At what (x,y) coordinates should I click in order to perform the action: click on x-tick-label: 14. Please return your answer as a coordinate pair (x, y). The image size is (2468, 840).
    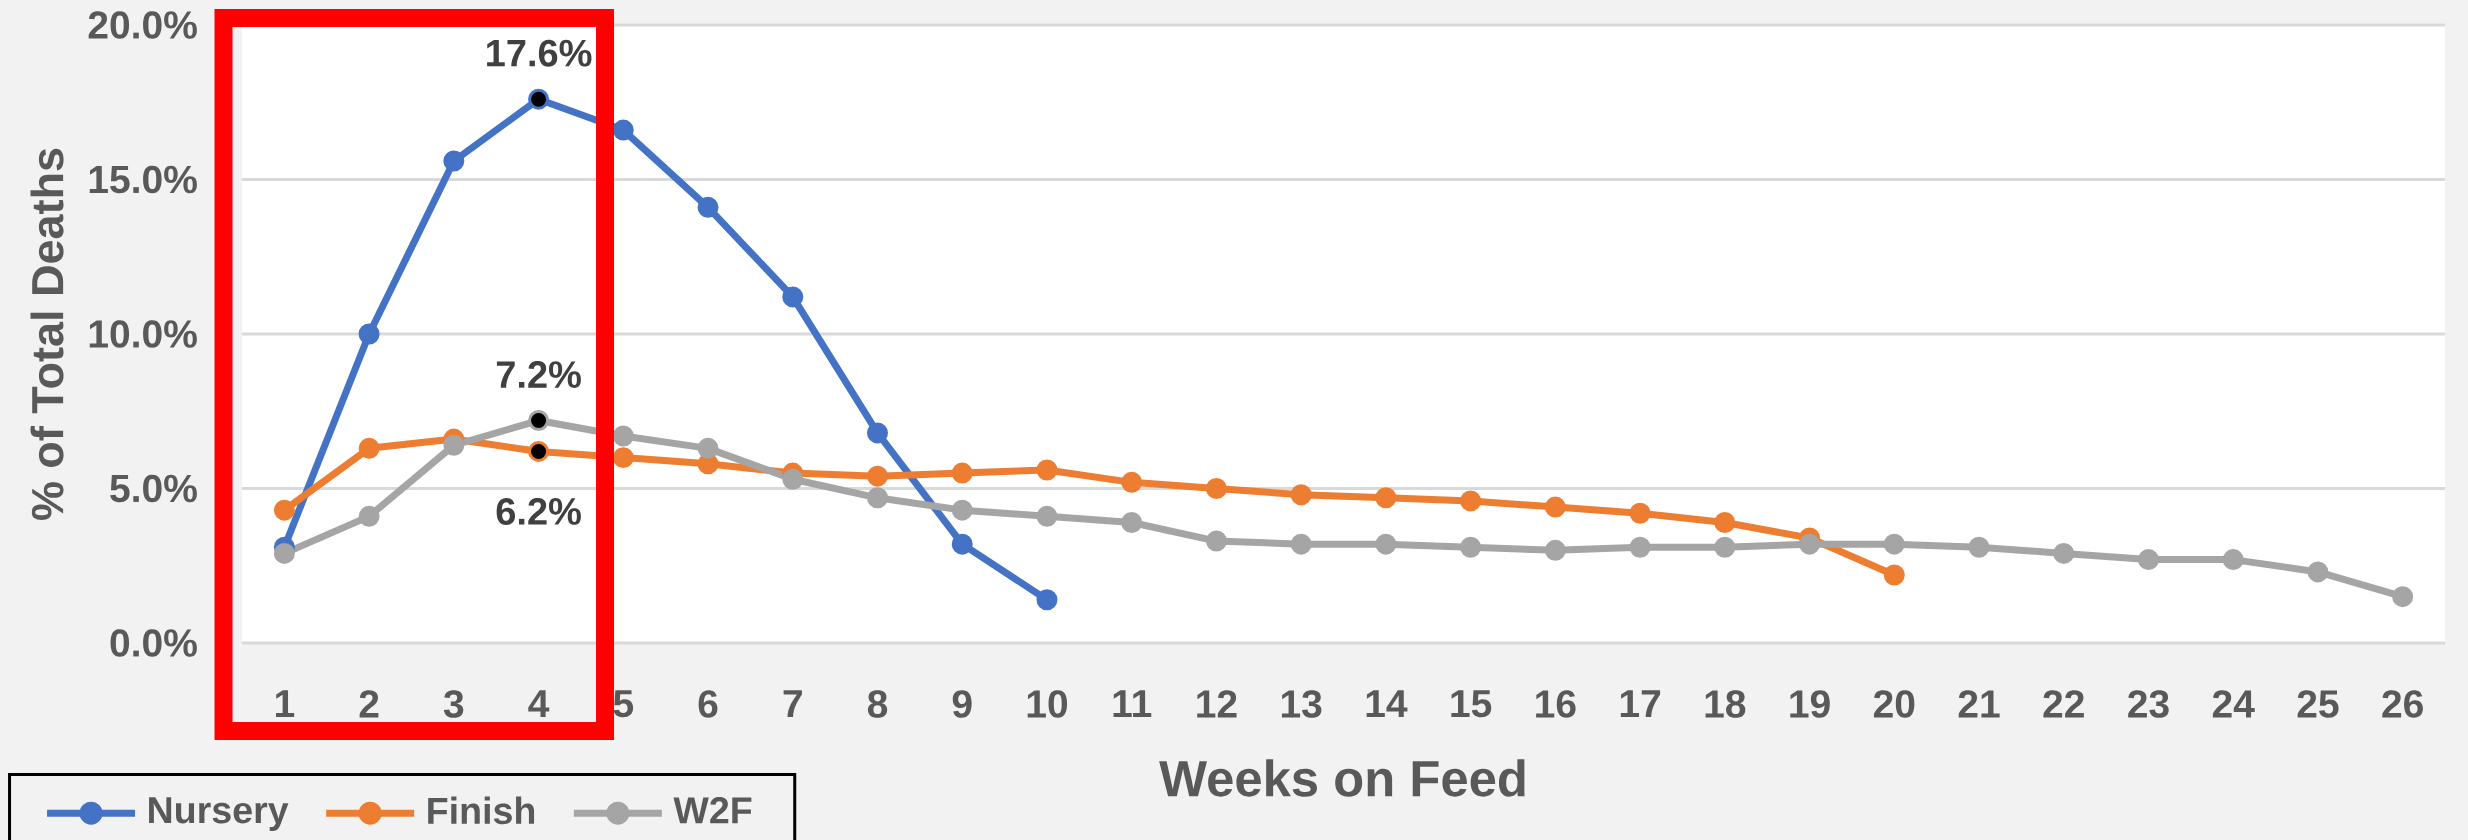
    Looking at the image, I should click on (1387, 703).